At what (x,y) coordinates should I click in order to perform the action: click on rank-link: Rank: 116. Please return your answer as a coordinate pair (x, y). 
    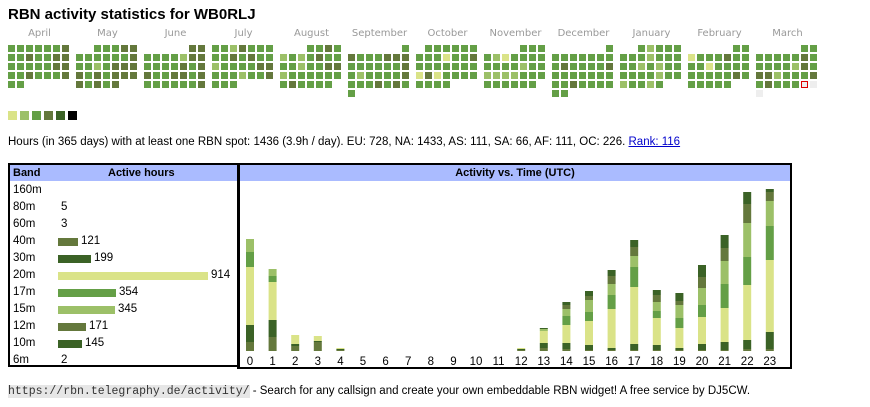
    Looking at the image, I should click on (654, 142).